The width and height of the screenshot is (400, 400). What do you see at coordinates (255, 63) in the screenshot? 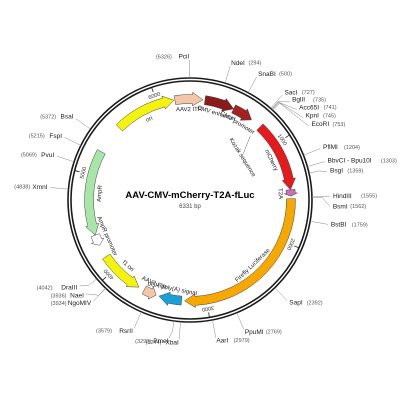
I see `site-ndei-position: (294)` at bounding box center [255, 63].